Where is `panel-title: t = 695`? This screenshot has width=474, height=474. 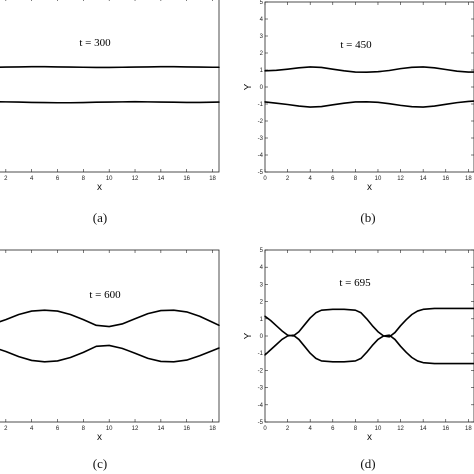
panel-title: t = 695 is located at coordinates (355, 283).